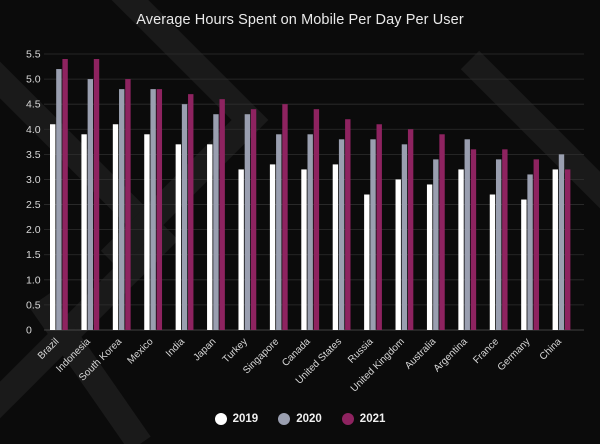  I want to click on legend-label: 2019, so click(245, 419).